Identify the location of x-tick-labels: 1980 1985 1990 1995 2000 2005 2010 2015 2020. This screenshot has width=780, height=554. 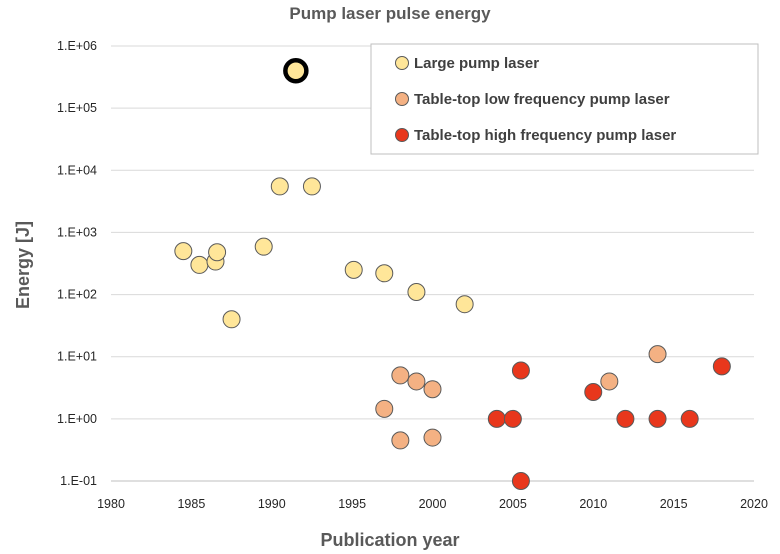
(432, 504).